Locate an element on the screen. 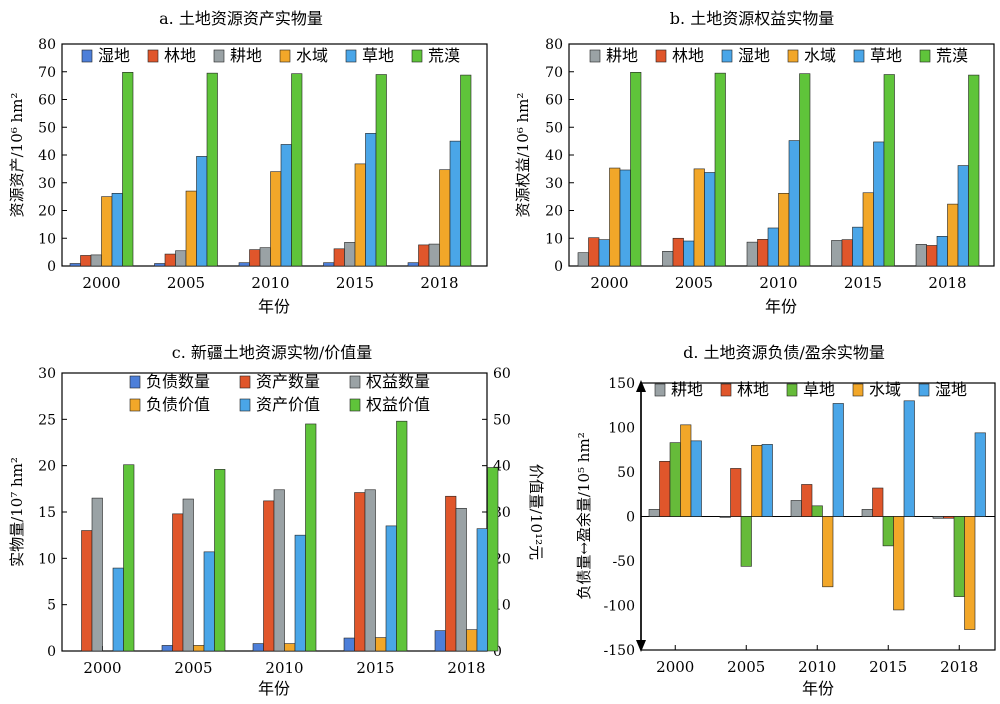  x-tick-label-b: 2000 is located at coordinates (609, 283).